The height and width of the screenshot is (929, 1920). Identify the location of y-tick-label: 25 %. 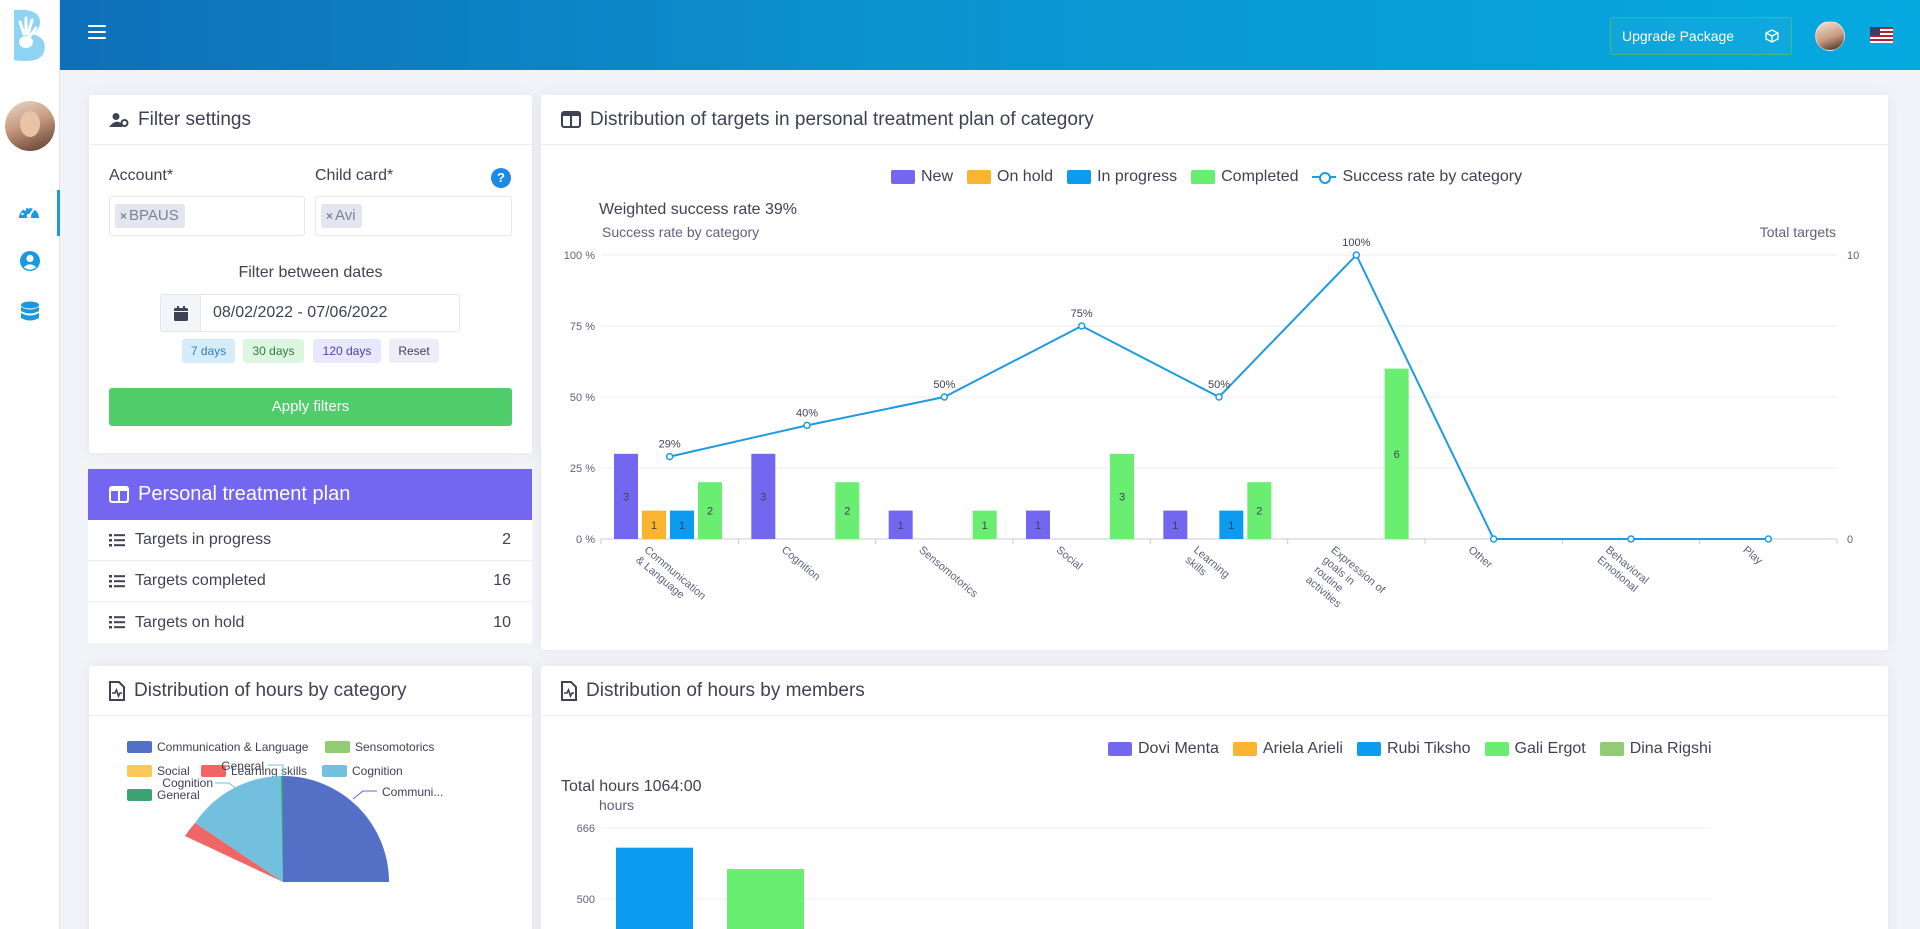
(582, 469).